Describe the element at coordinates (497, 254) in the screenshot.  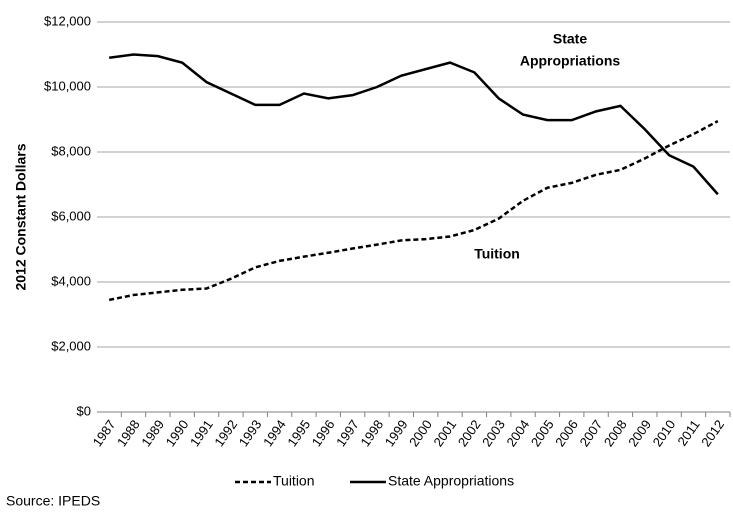
I see `annotation: Tuition` at that location.